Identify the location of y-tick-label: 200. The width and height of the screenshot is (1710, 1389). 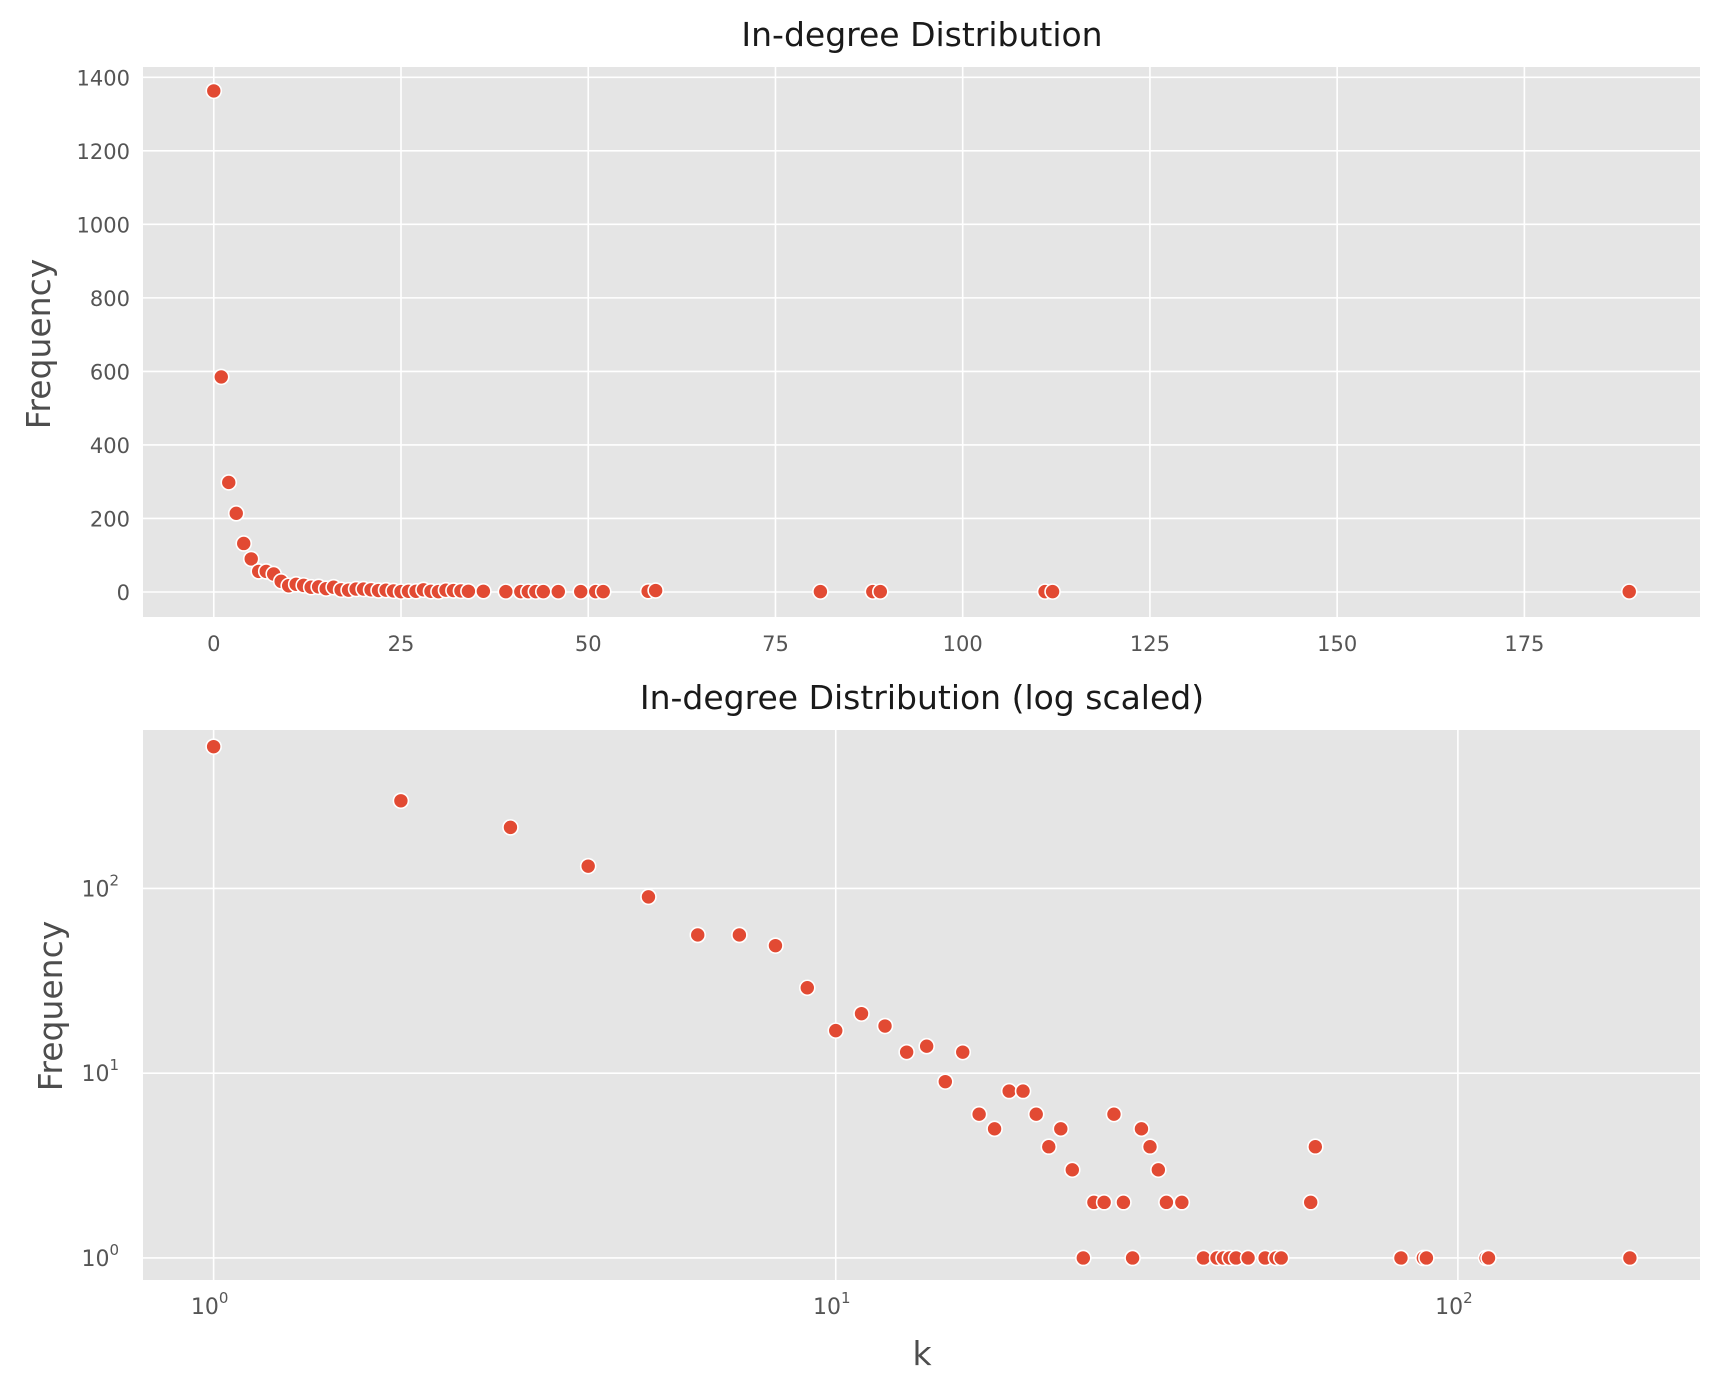
(110, 519).